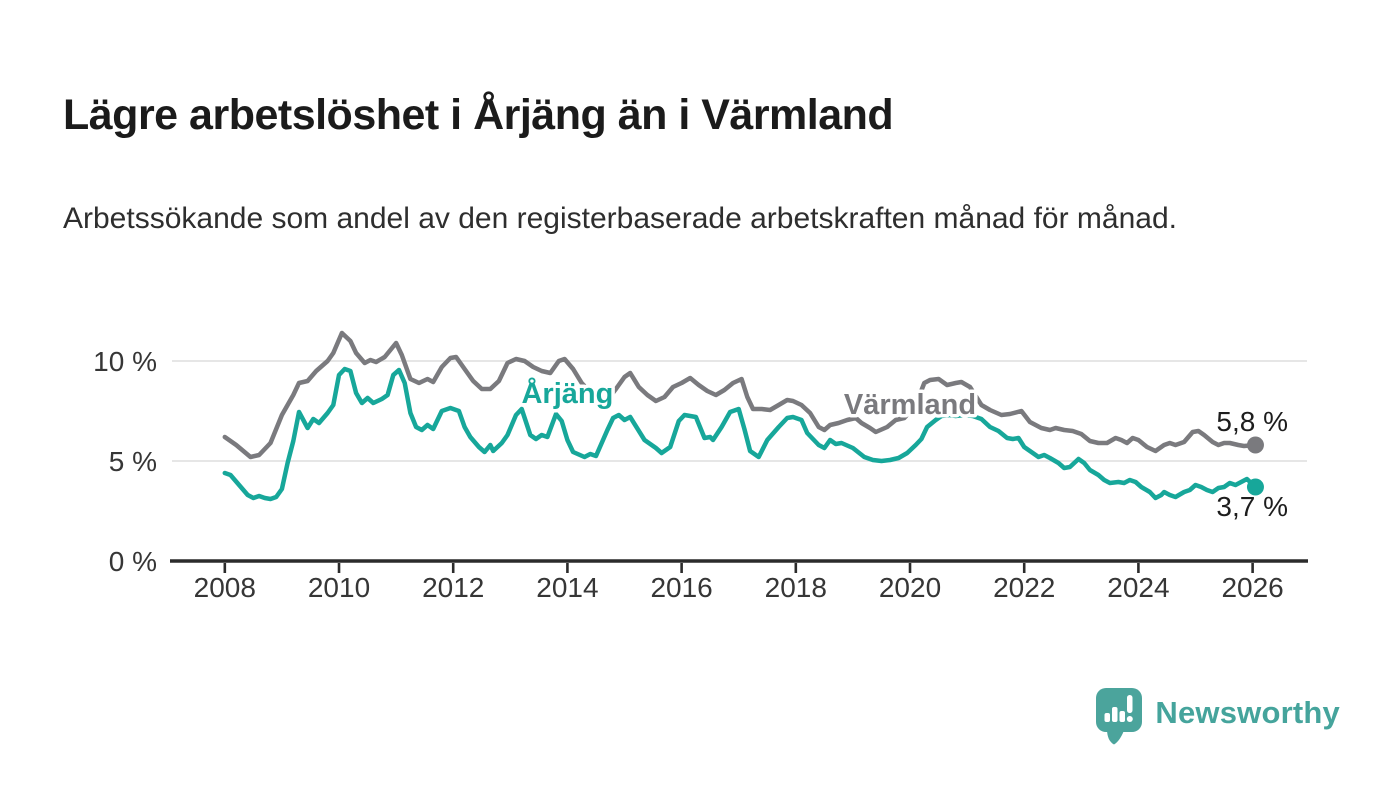 The width and height of the screenshot is (1400, 794). What do you see at coordinates (133, 561) in the screenshot?
I see `y-axis-label-0: 0 %` at bounding box center [133, 561].